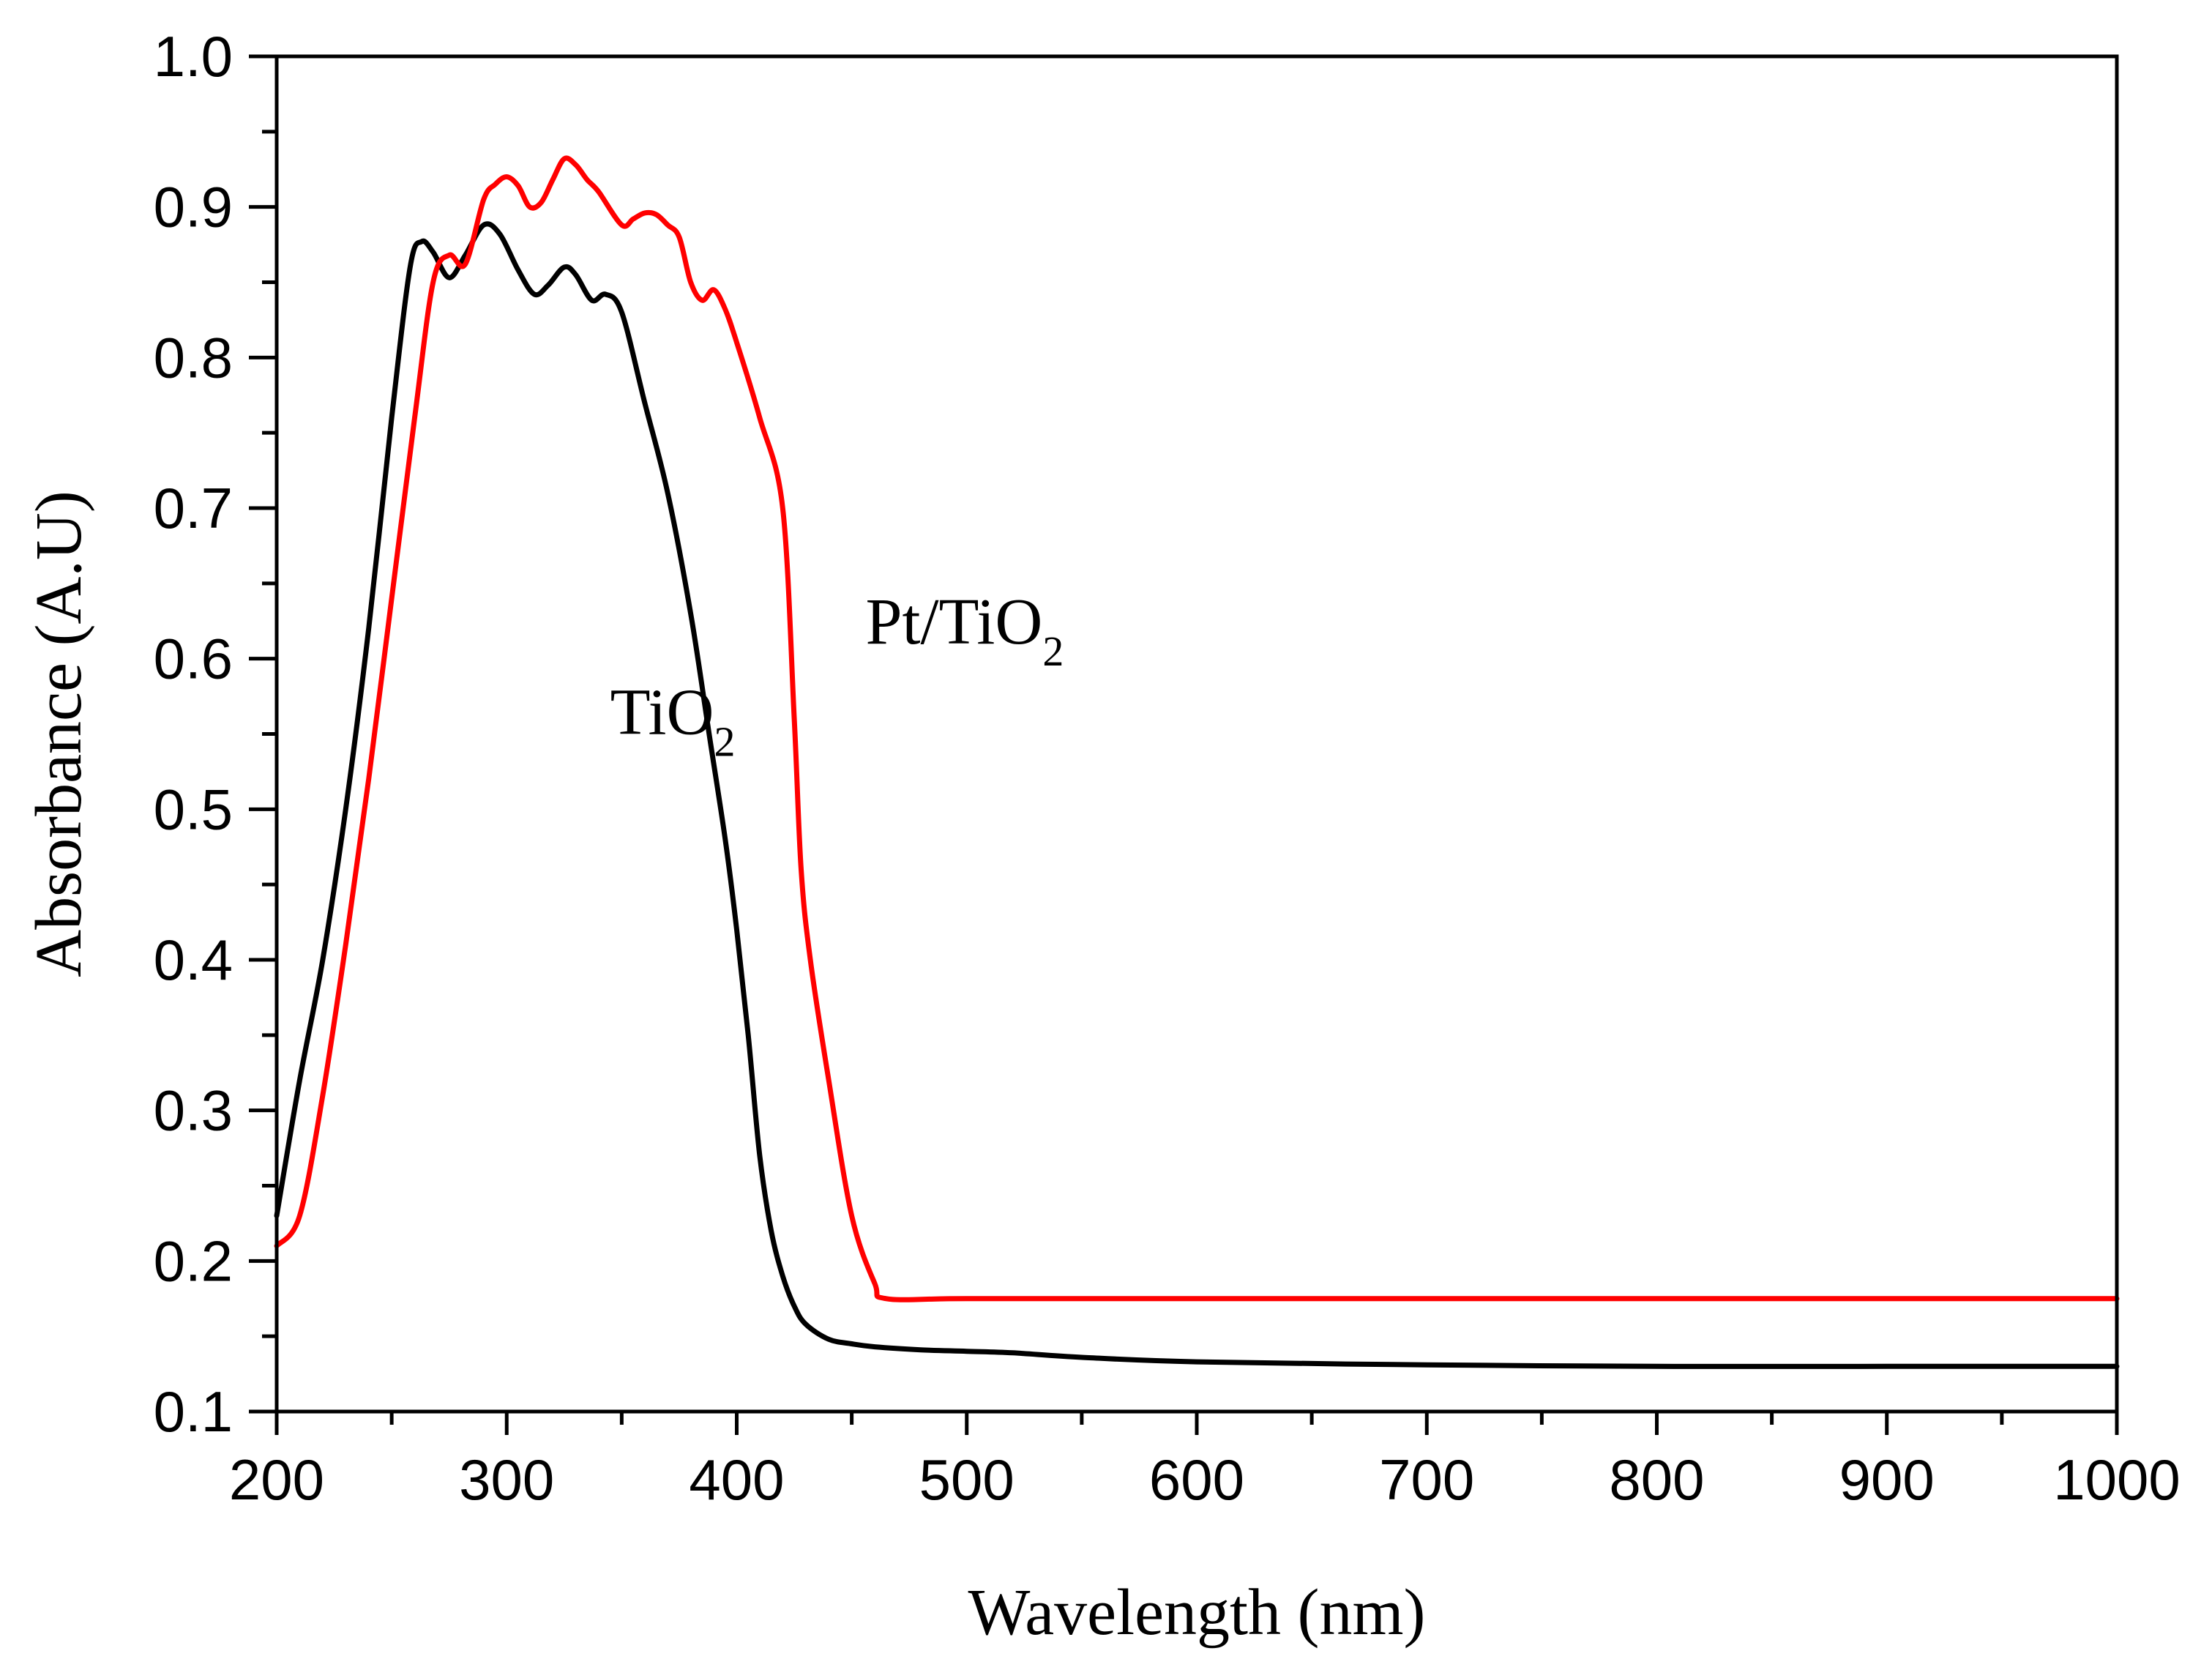 The height and width of the screenshot is (1659, 2212). I want to click on series-label-tio2: TiO2, so click(673, 721).